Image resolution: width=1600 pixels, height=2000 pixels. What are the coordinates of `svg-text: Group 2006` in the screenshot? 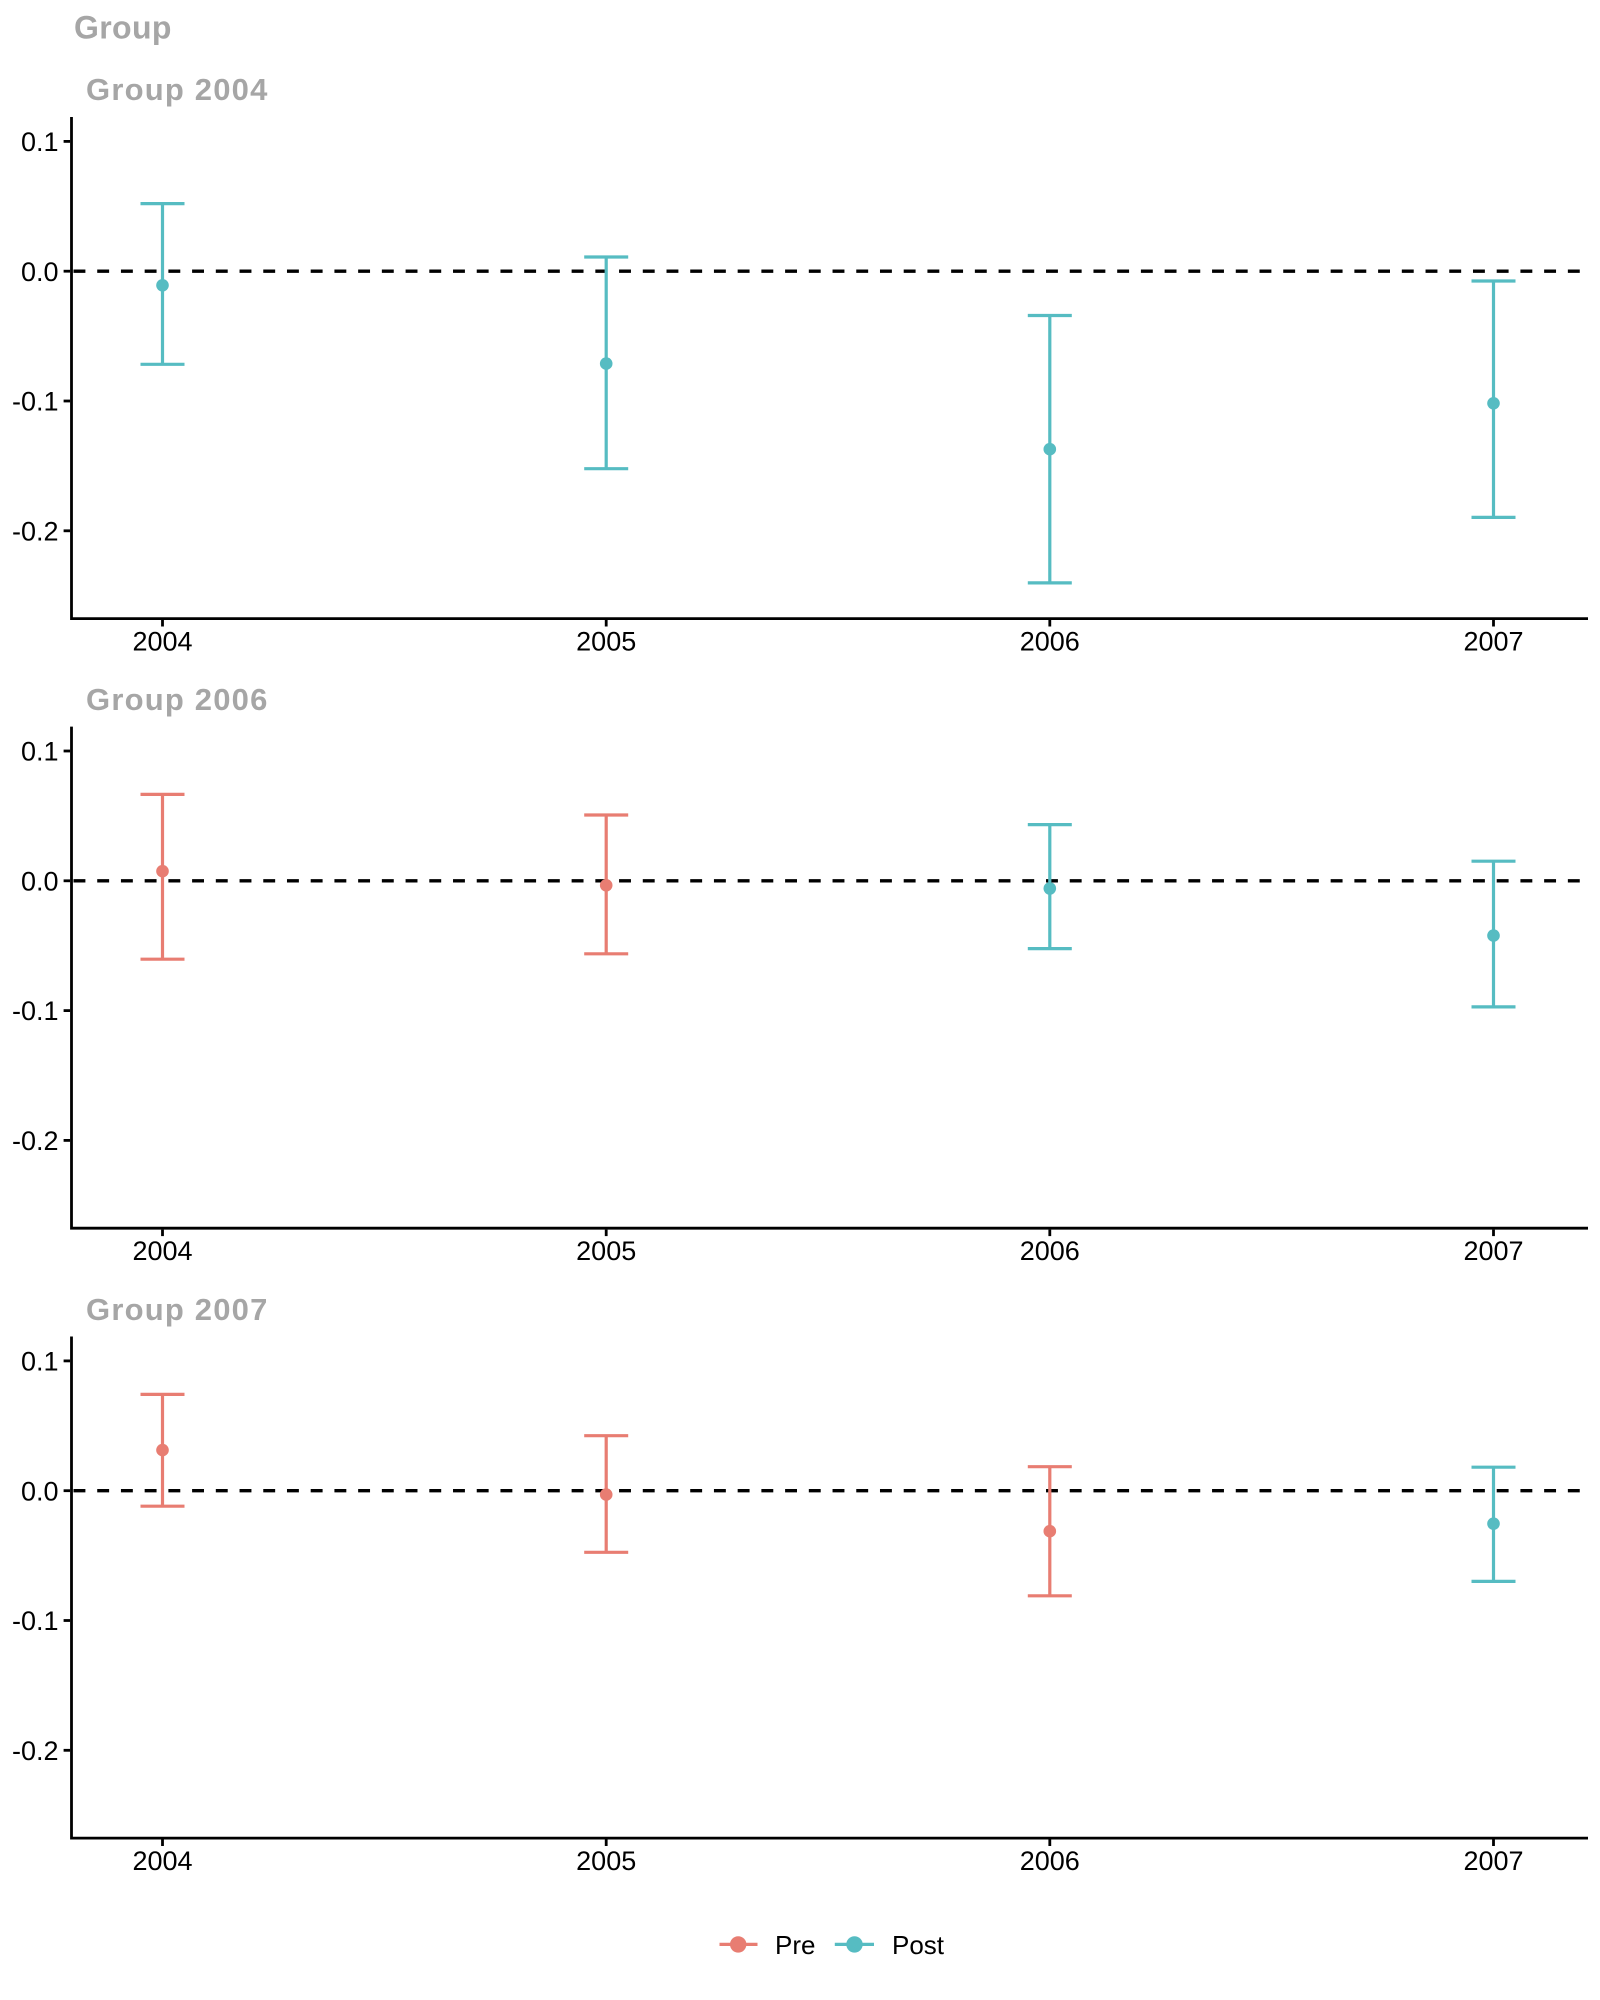 It's located at (177, 699).